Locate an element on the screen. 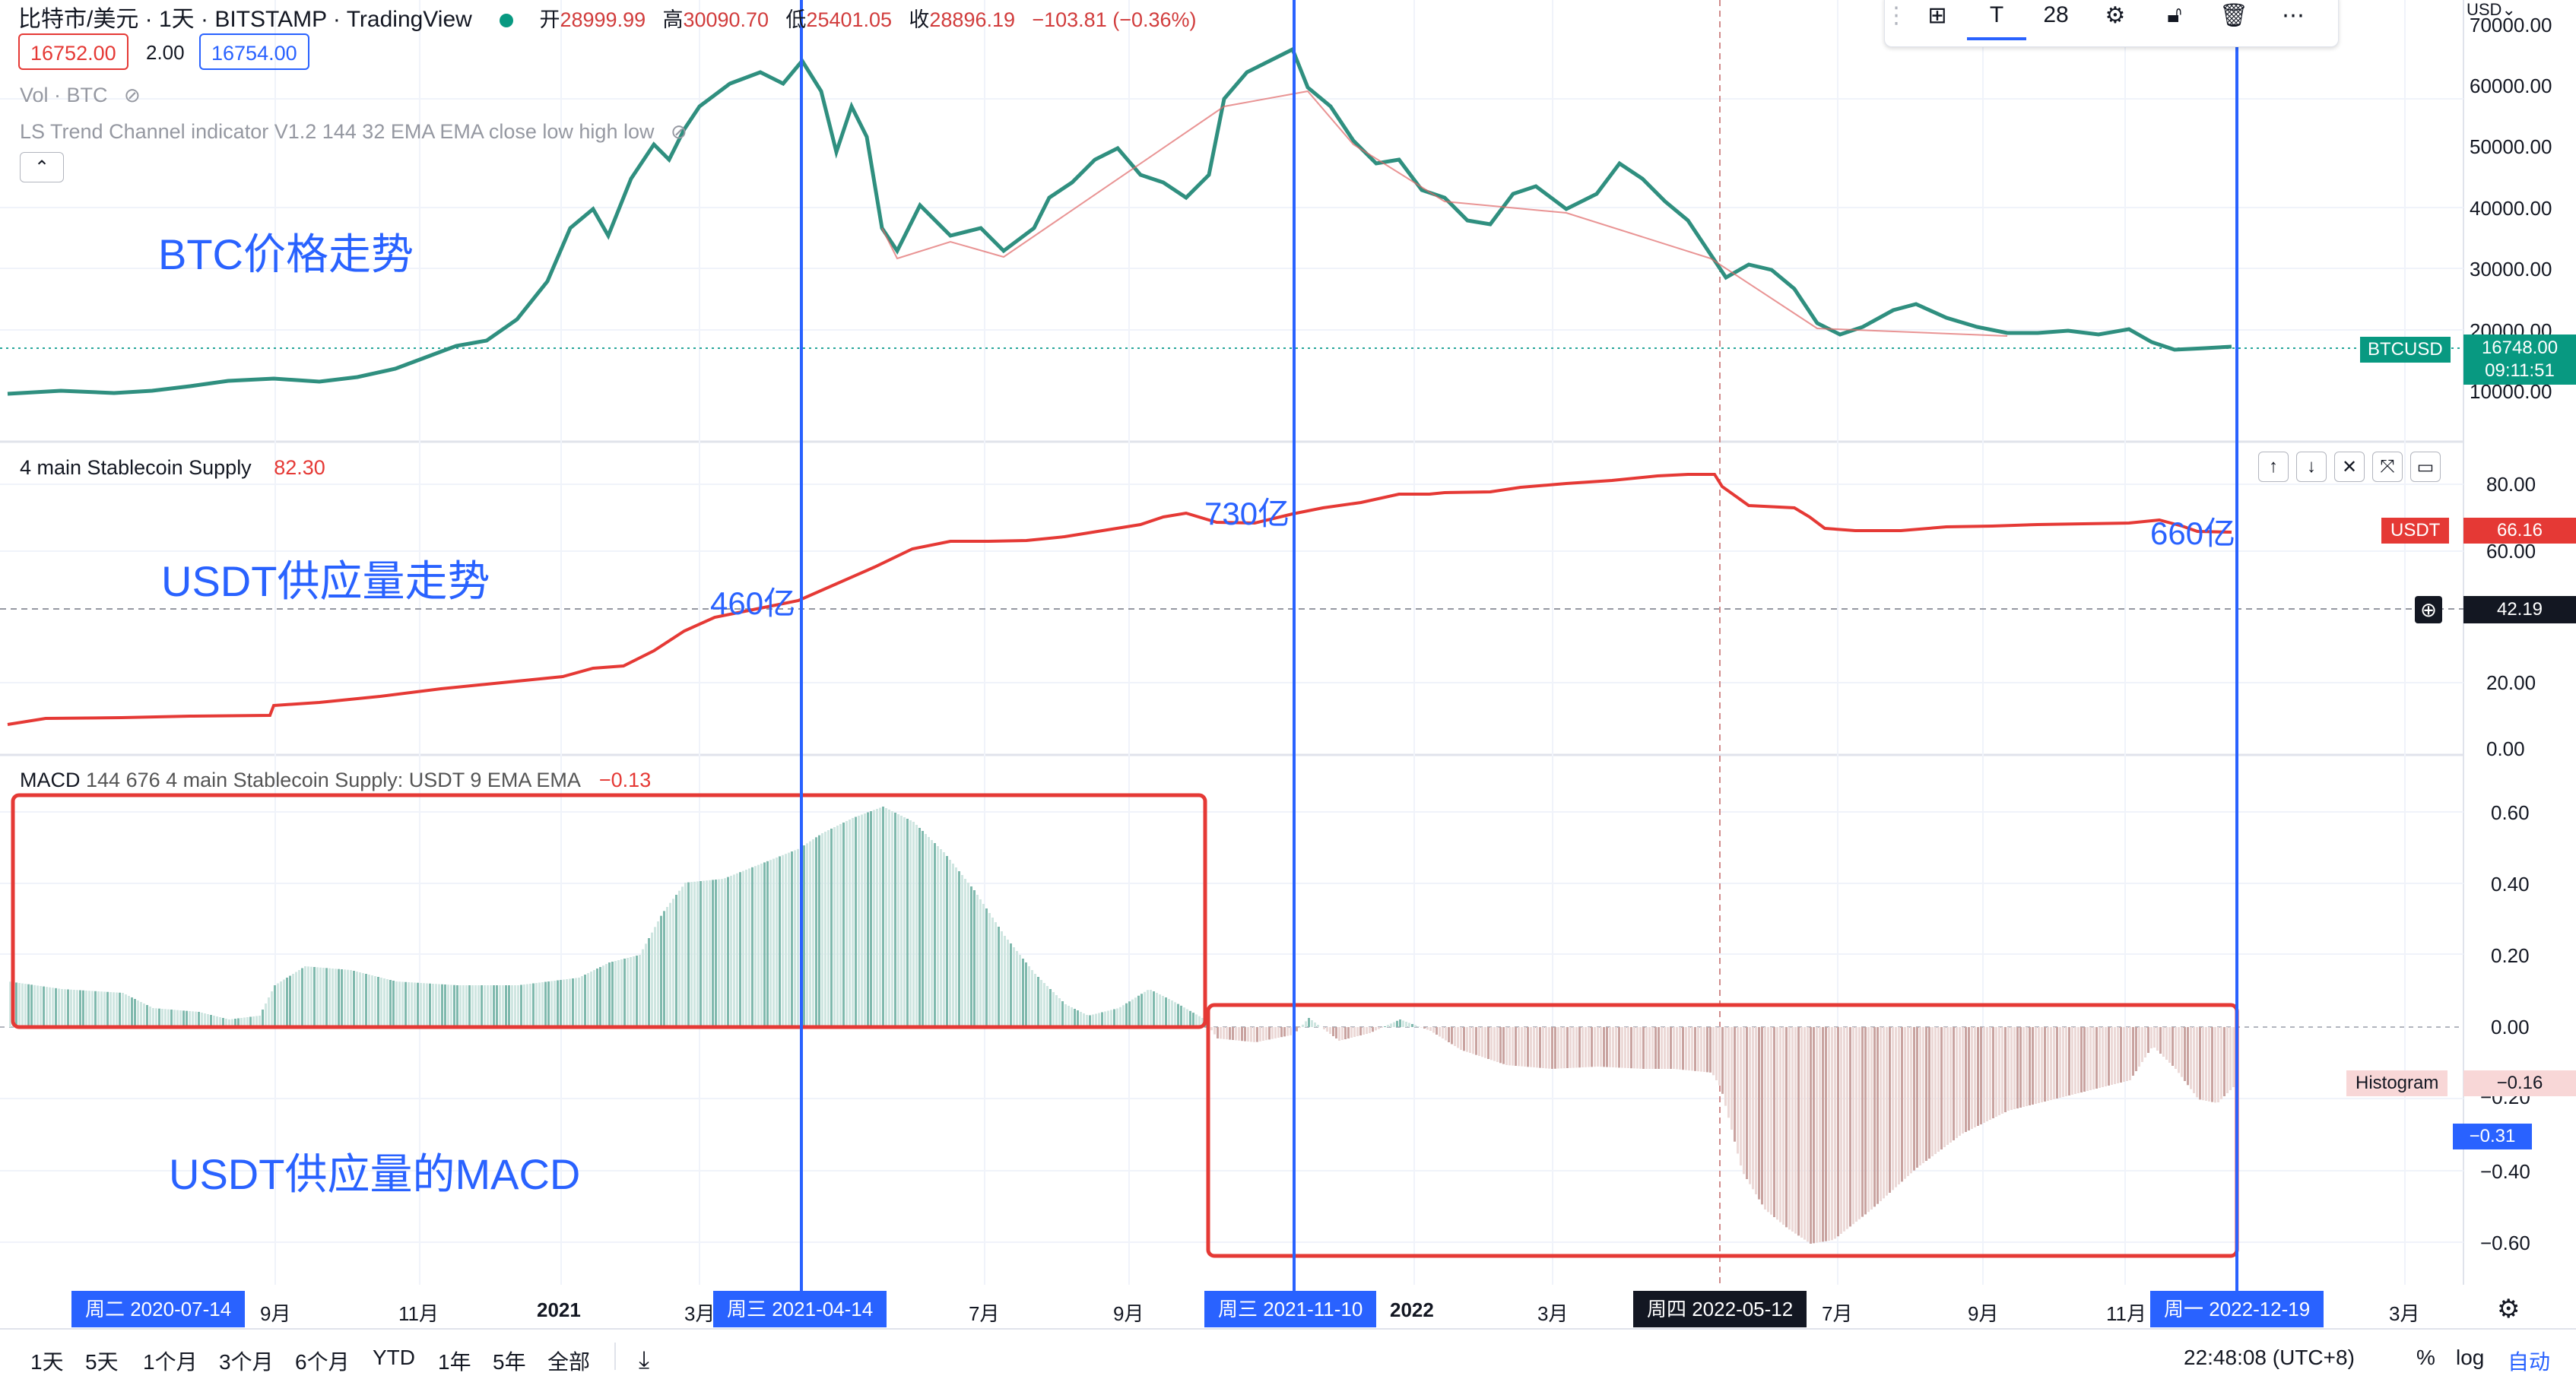 The width and height of the screenshot is (2576, 1376). annotation-usdt-macd: USDT供应量的MACD is located at coordinates (375, 1174).